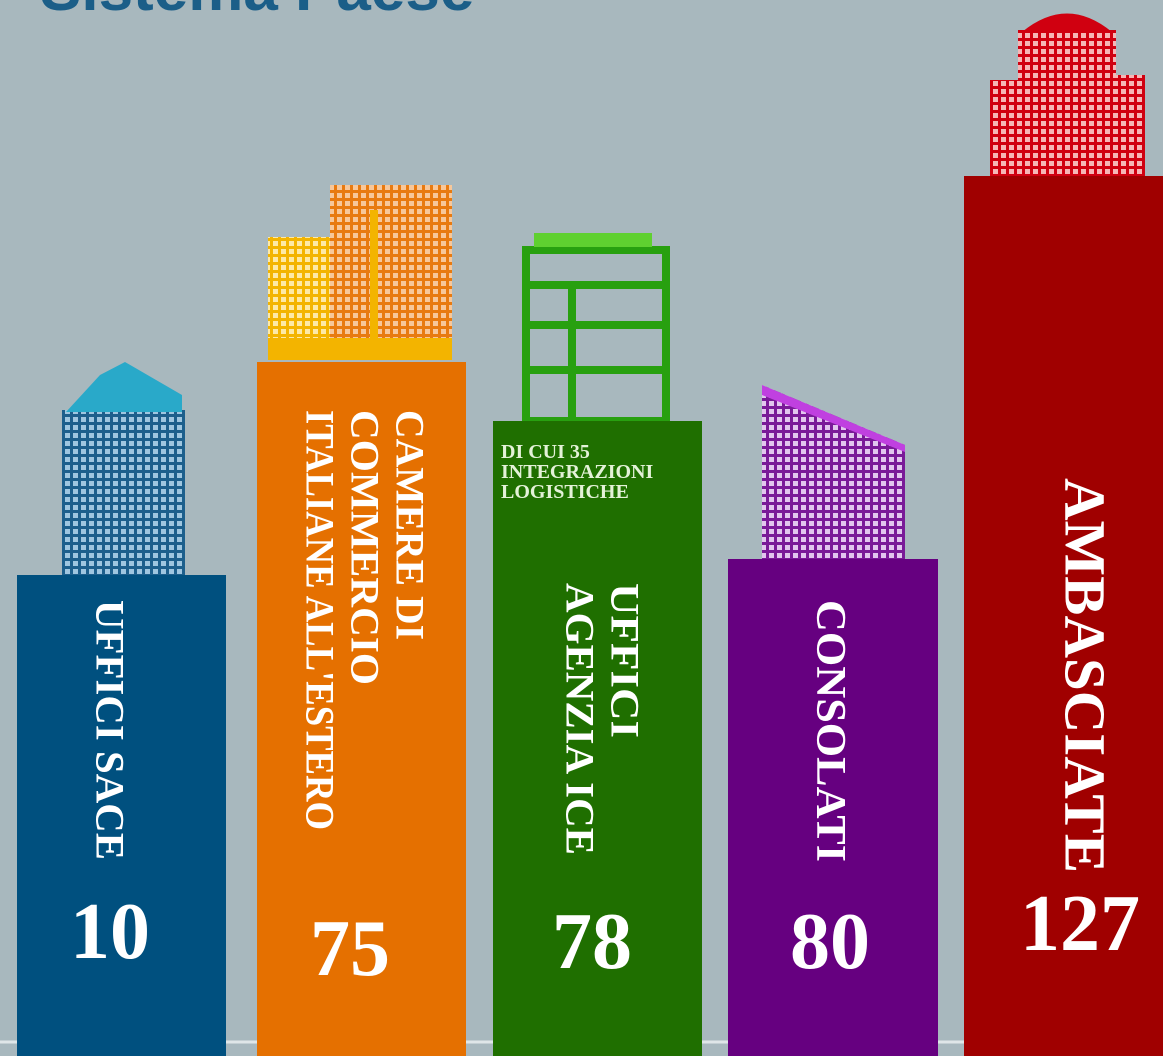  I want to click on building-label: UFFICI SACE, so click(110, 730).